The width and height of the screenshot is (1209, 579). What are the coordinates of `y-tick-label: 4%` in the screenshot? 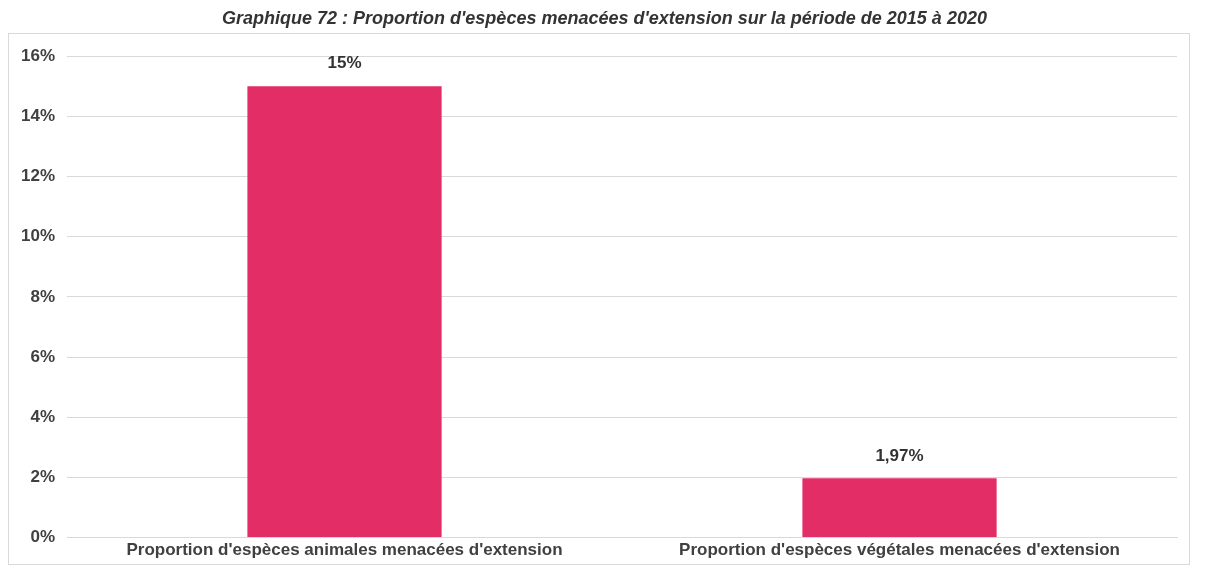 It's located at (43, 416).